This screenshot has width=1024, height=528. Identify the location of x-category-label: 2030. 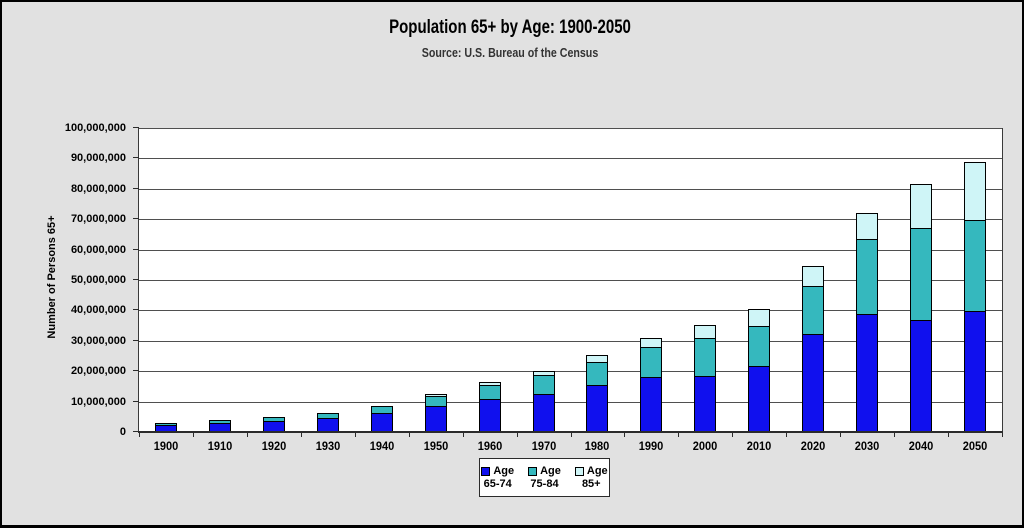
(867, 446).